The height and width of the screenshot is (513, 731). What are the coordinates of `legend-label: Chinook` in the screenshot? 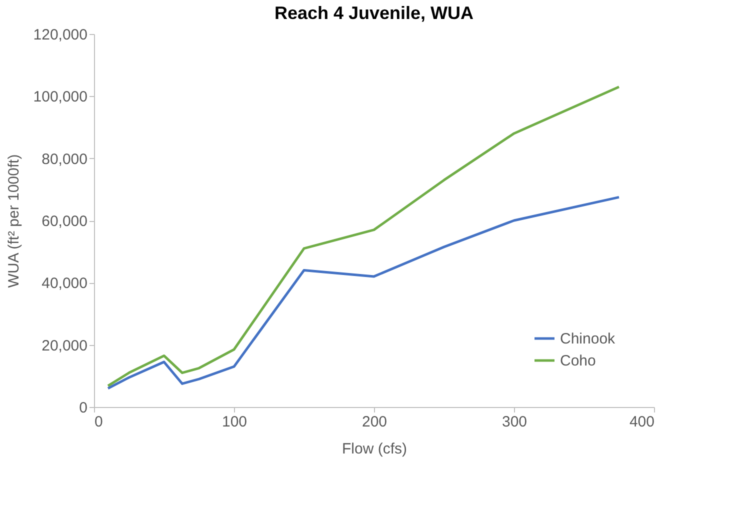 It's located at (588, 339).